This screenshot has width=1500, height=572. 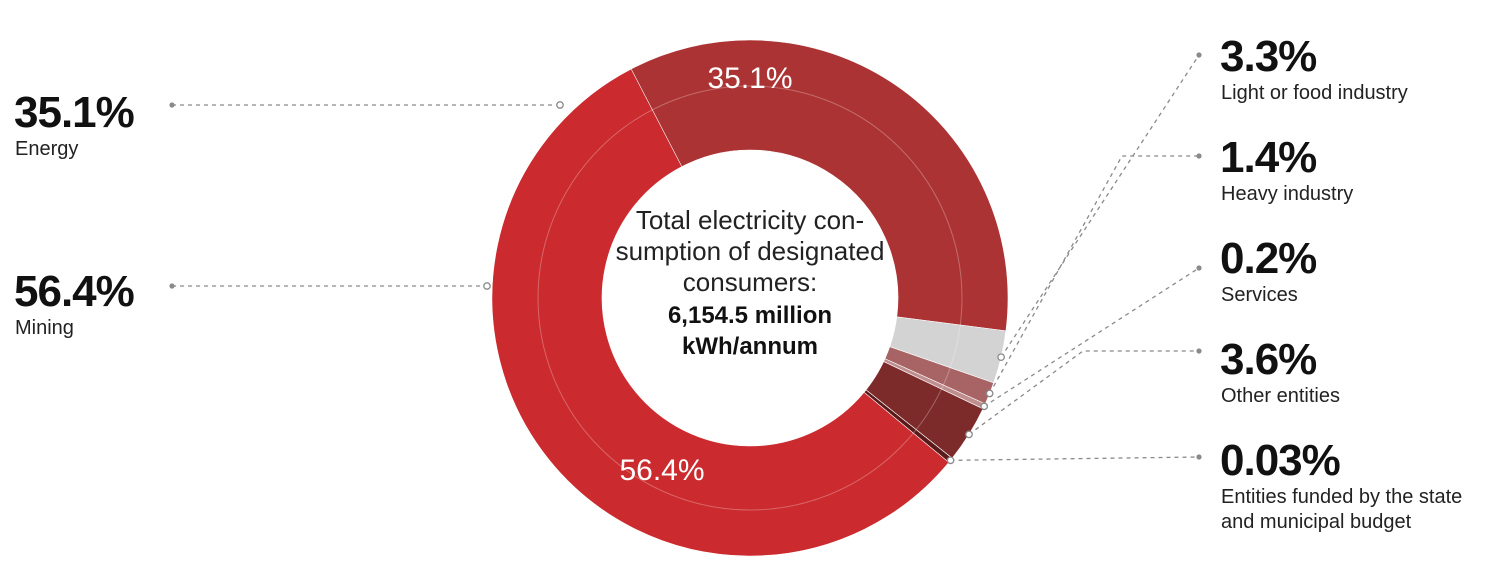 I want to click on leader-line-entities-funded-by-the-state-and-municipal-budget, so click(x=1075, y=458).